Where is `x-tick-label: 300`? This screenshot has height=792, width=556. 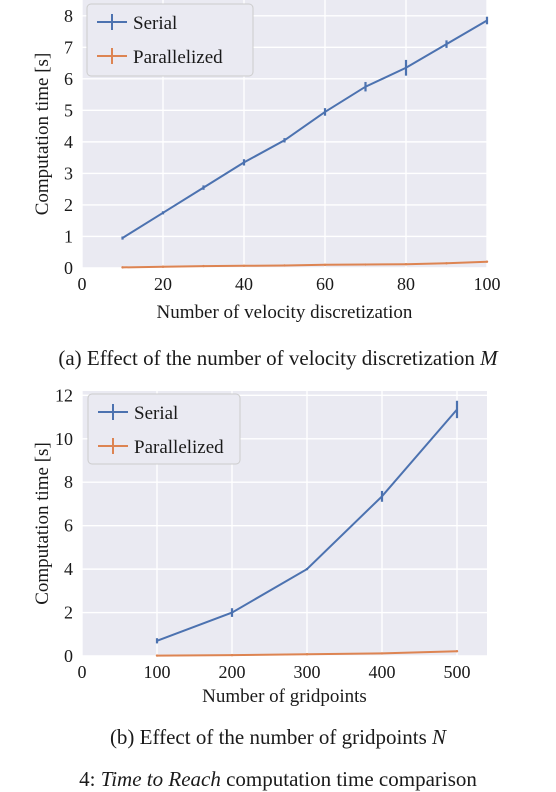
x-tick-label: 300 is located at coordinates (307, 672).